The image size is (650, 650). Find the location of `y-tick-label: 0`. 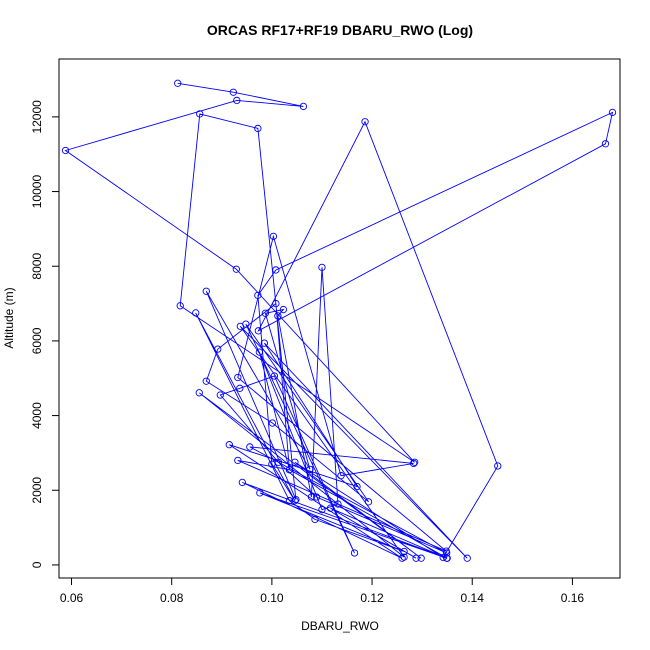

y-tick-label: 0 is located at coordinates (37, 564).